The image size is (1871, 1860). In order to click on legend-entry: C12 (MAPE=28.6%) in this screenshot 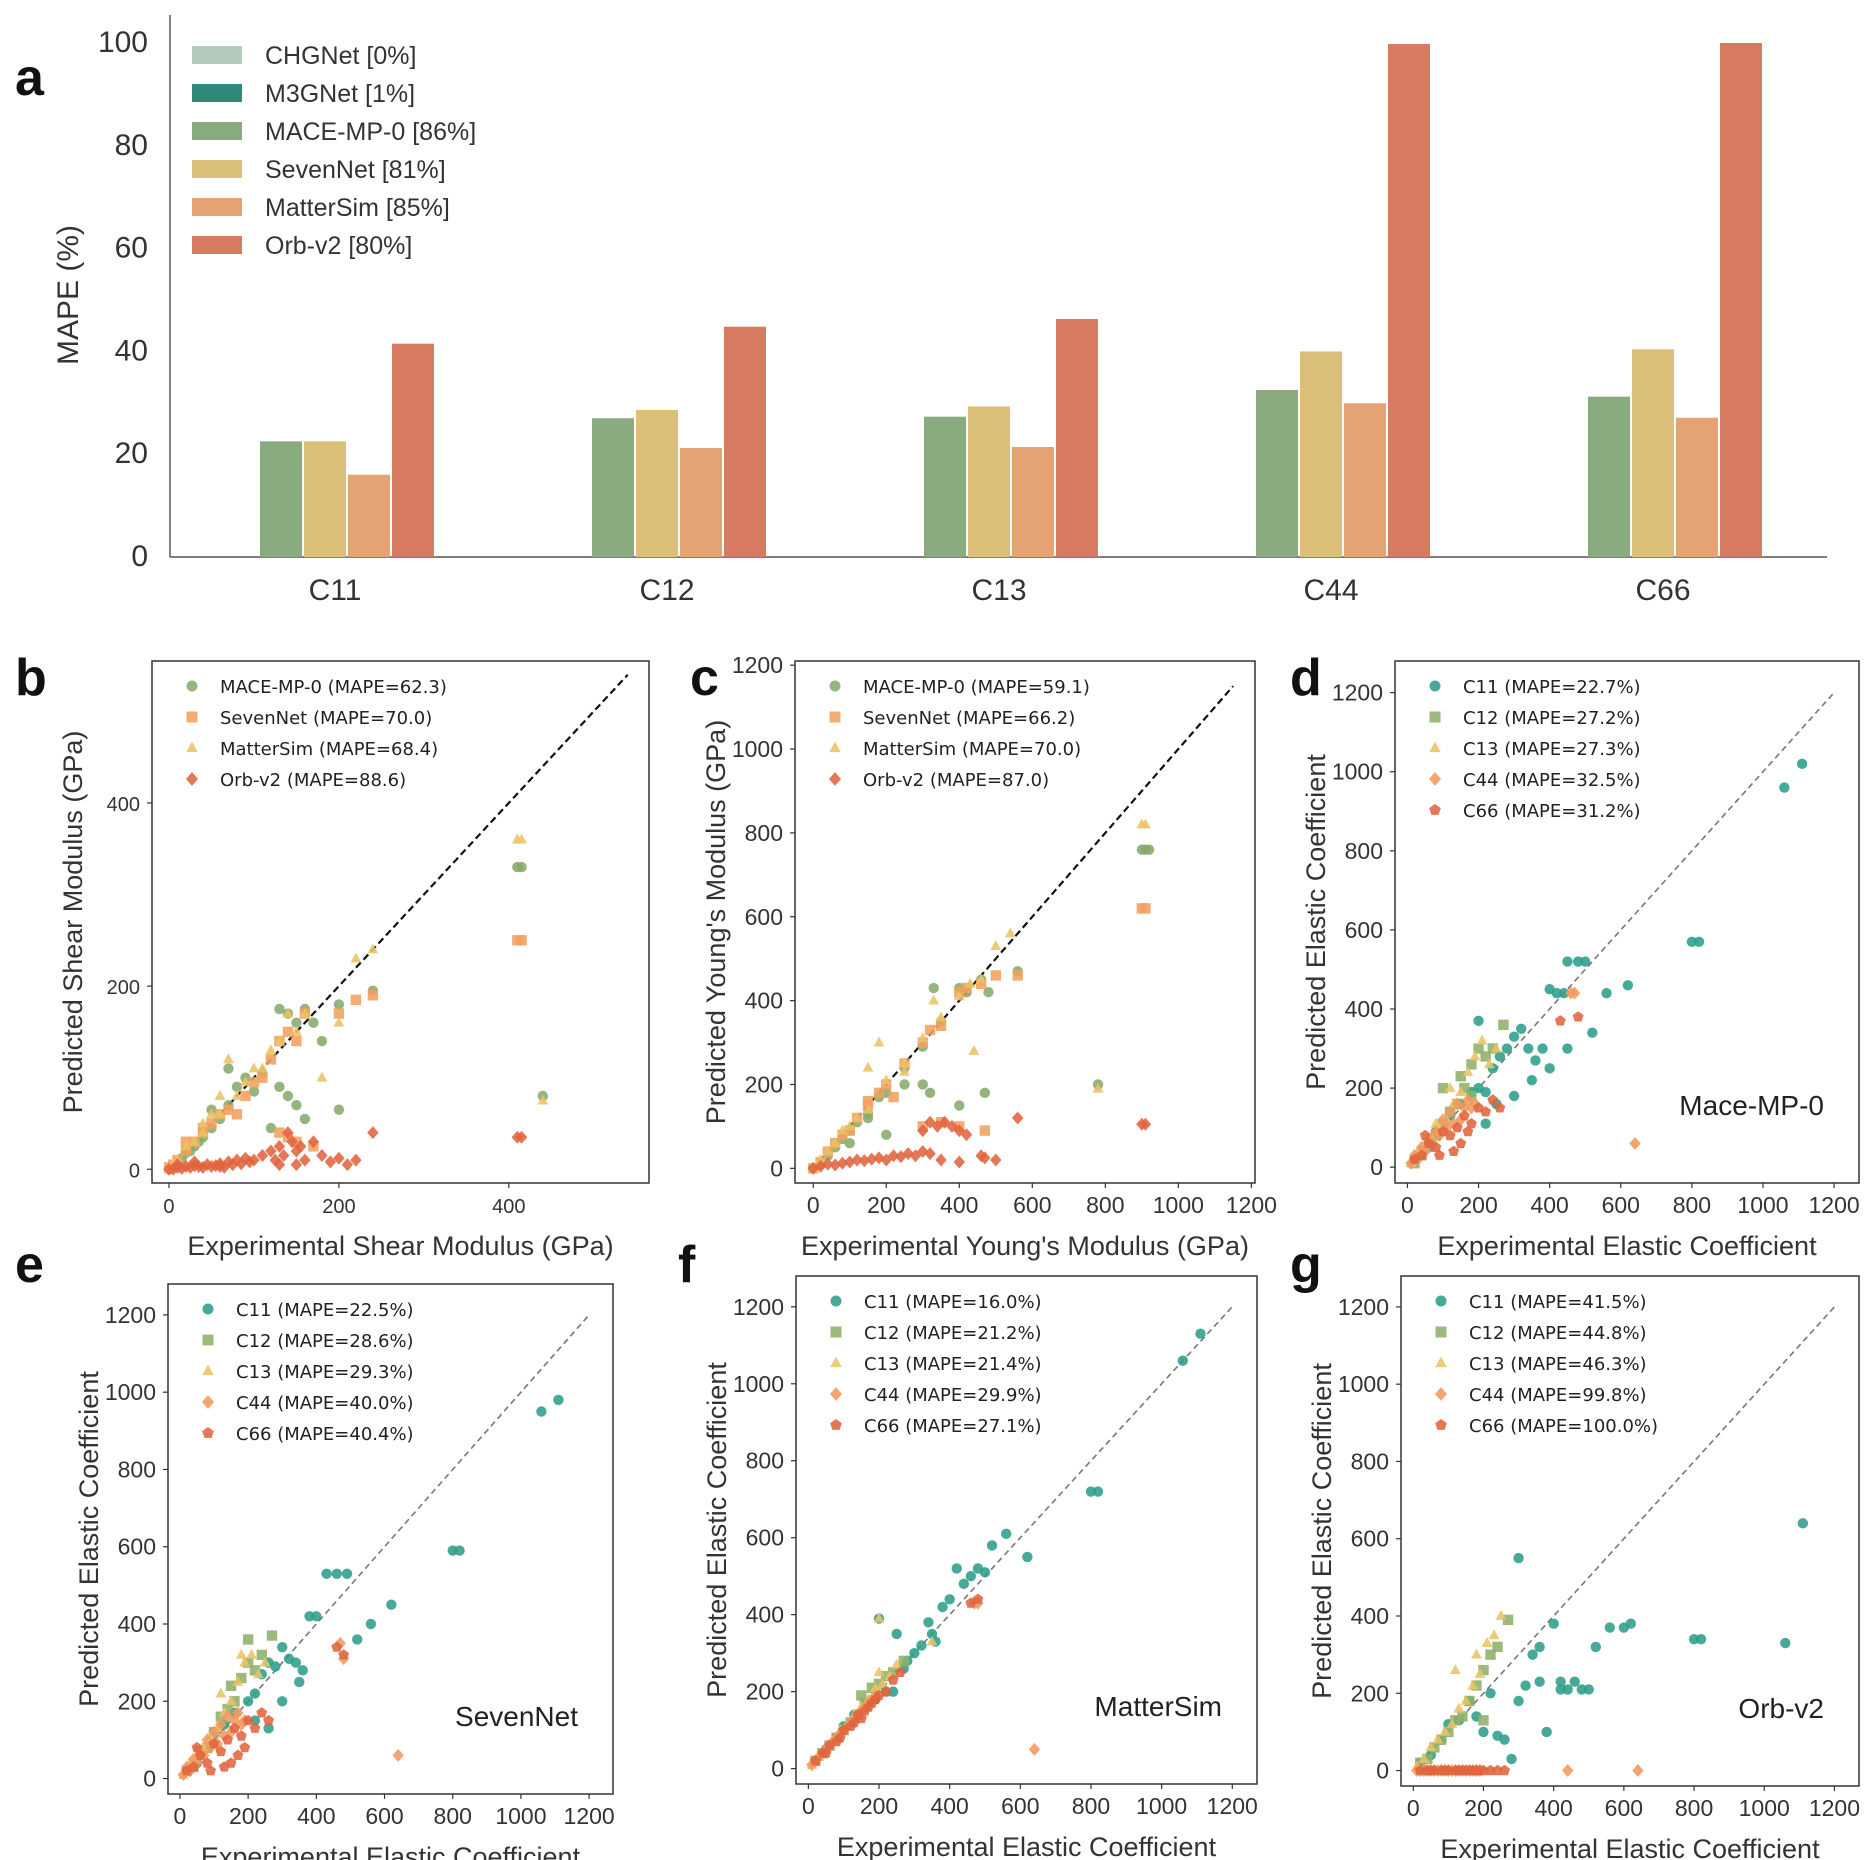, I will do `click(325, 1341)`.